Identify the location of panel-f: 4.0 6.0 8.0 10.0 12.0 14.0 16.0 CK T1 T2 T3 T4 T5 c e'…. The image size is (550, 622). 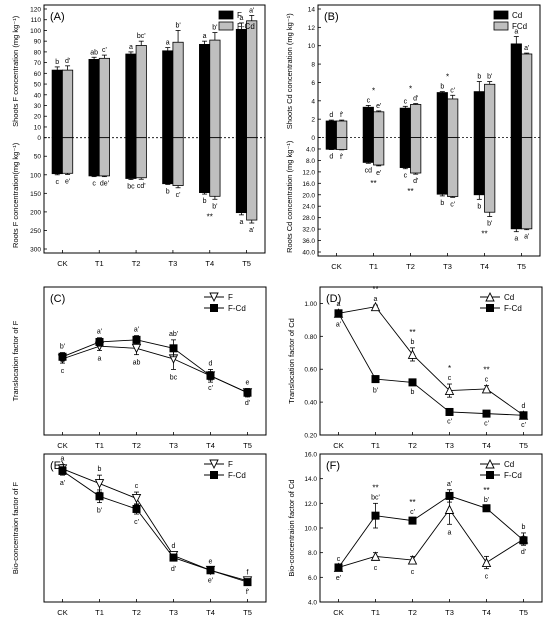
(415, 534).